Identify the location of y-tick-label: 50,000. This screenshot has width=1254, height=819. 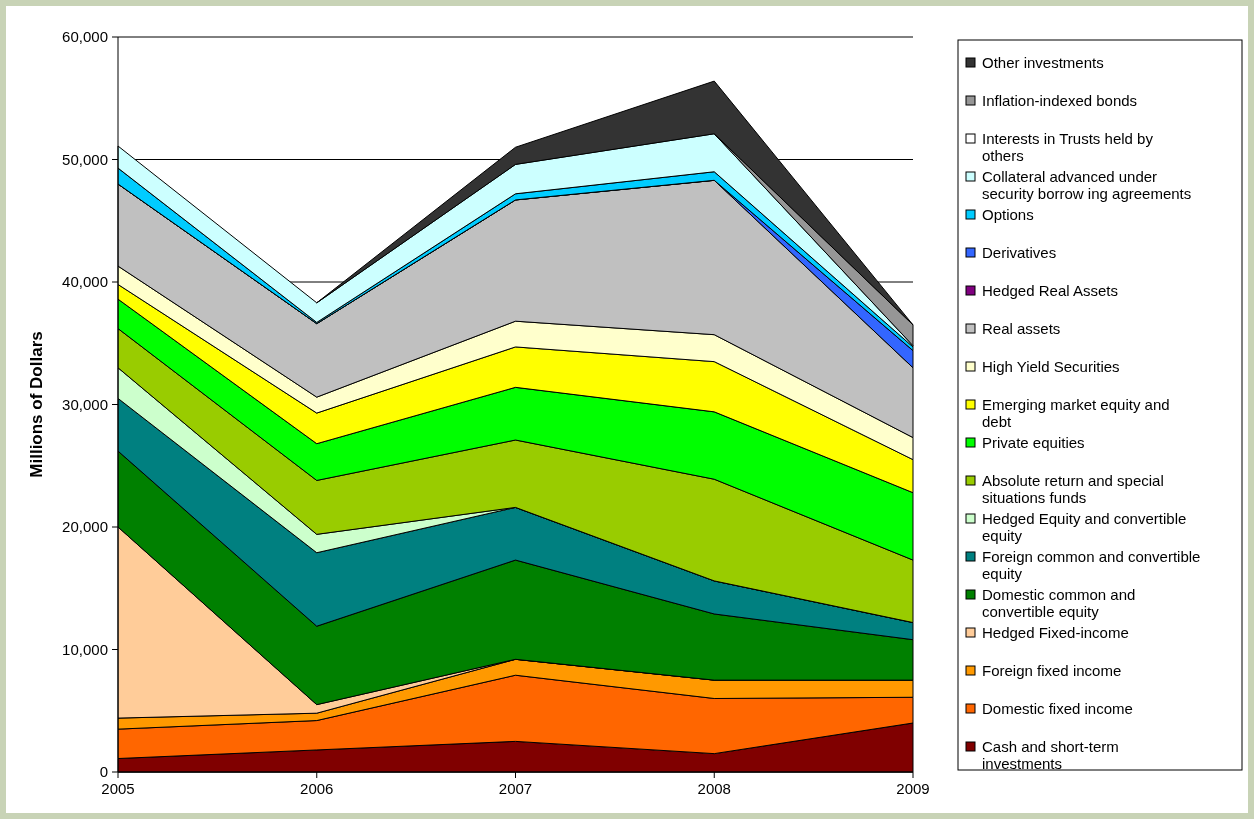
(85, 159).